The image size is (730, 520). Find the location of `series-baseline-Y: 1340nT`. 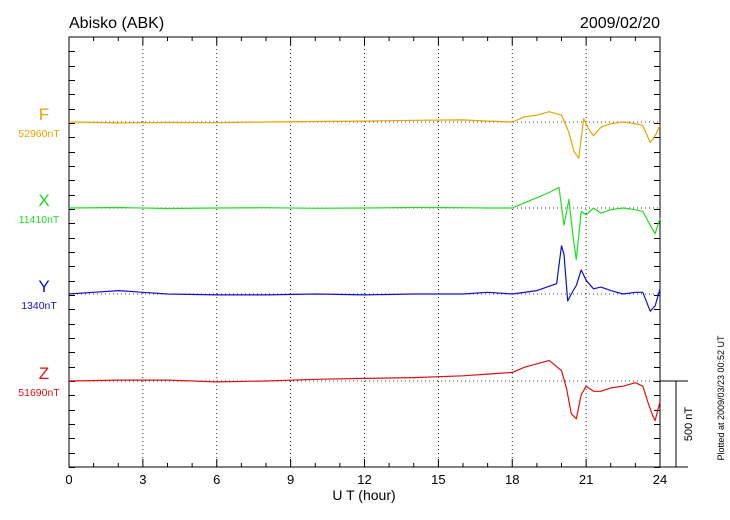

series-baseline-Y: 1340nT is located at coordinates (39, 306).